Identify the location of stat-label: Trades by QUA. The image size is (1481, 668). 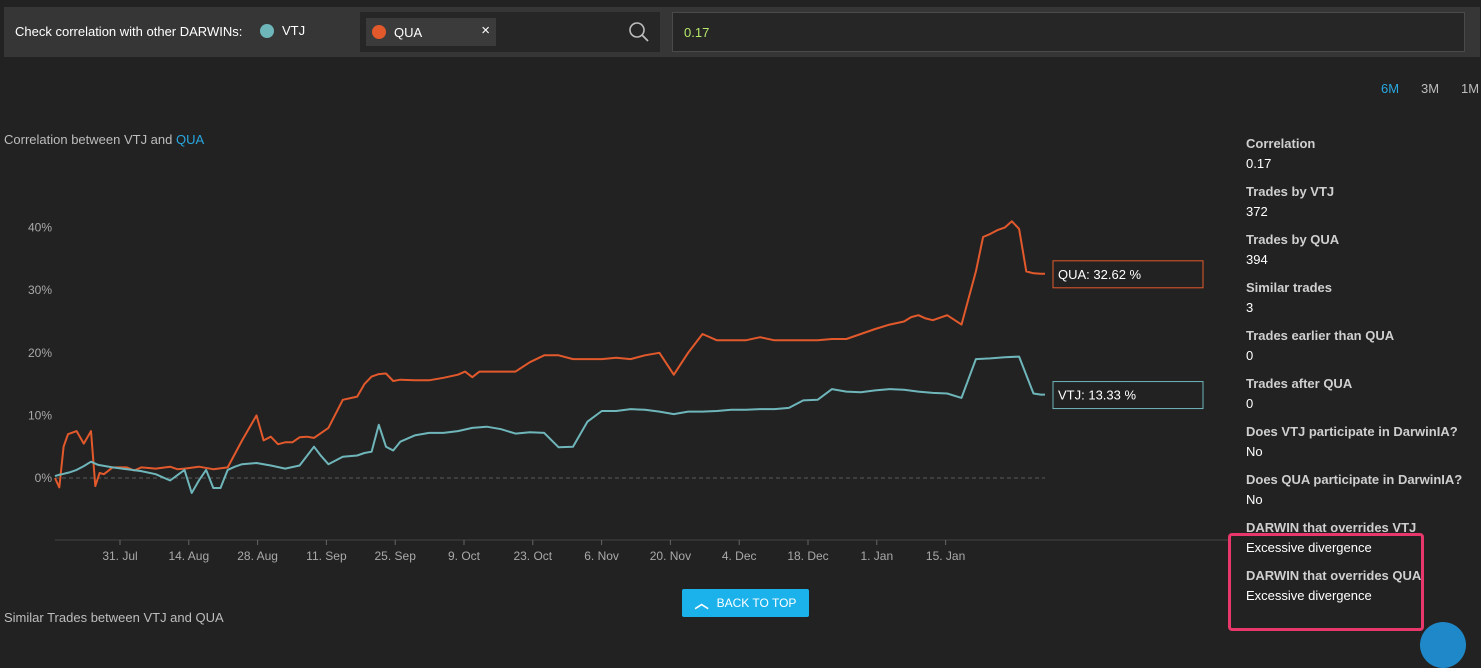
(1293, 239).